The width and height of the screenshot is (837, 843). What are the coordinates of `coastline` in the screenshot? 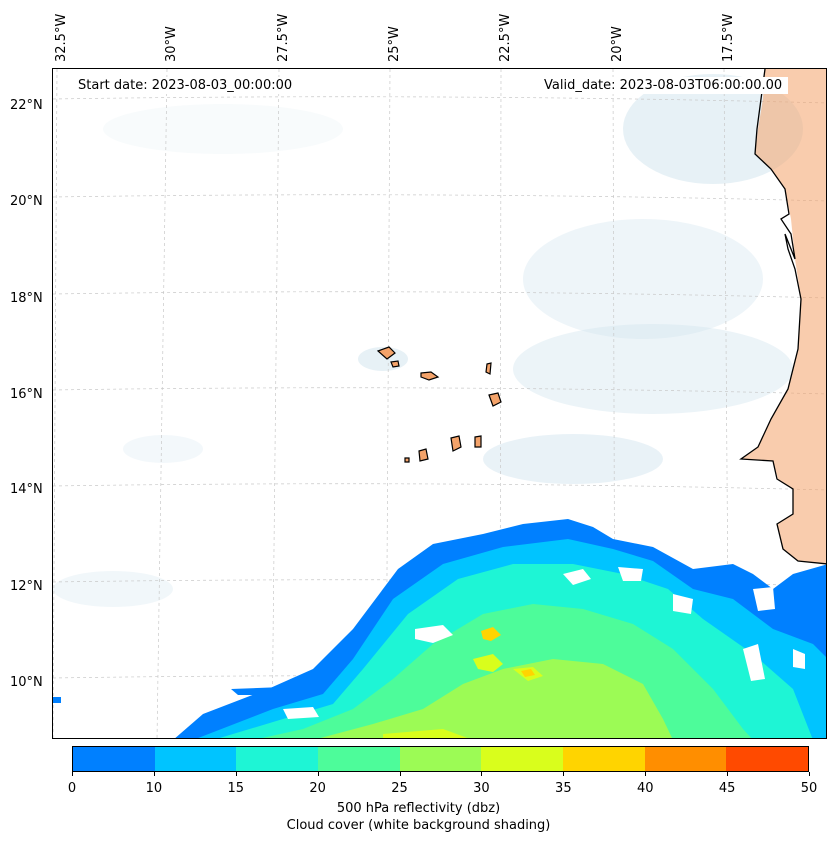 It's located at (782, 317).